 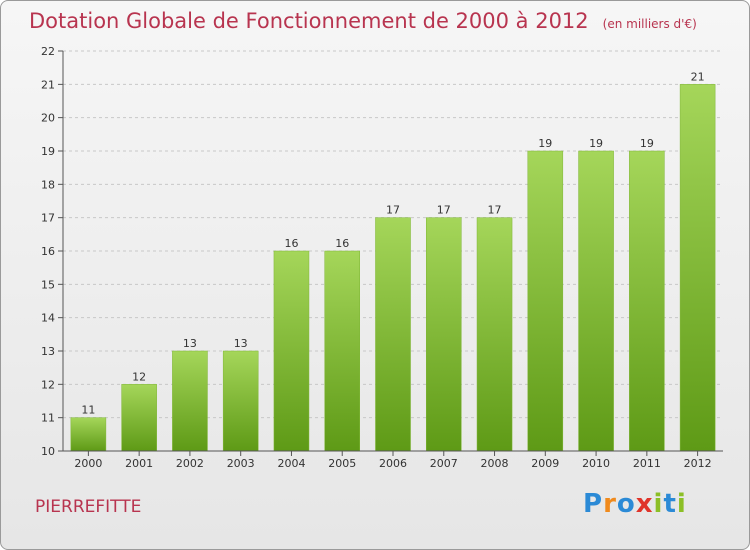 What do you see at coordinates (644, 504) in the screenshot?
I see `logo-letter: x` at bounding box center [644, 504].